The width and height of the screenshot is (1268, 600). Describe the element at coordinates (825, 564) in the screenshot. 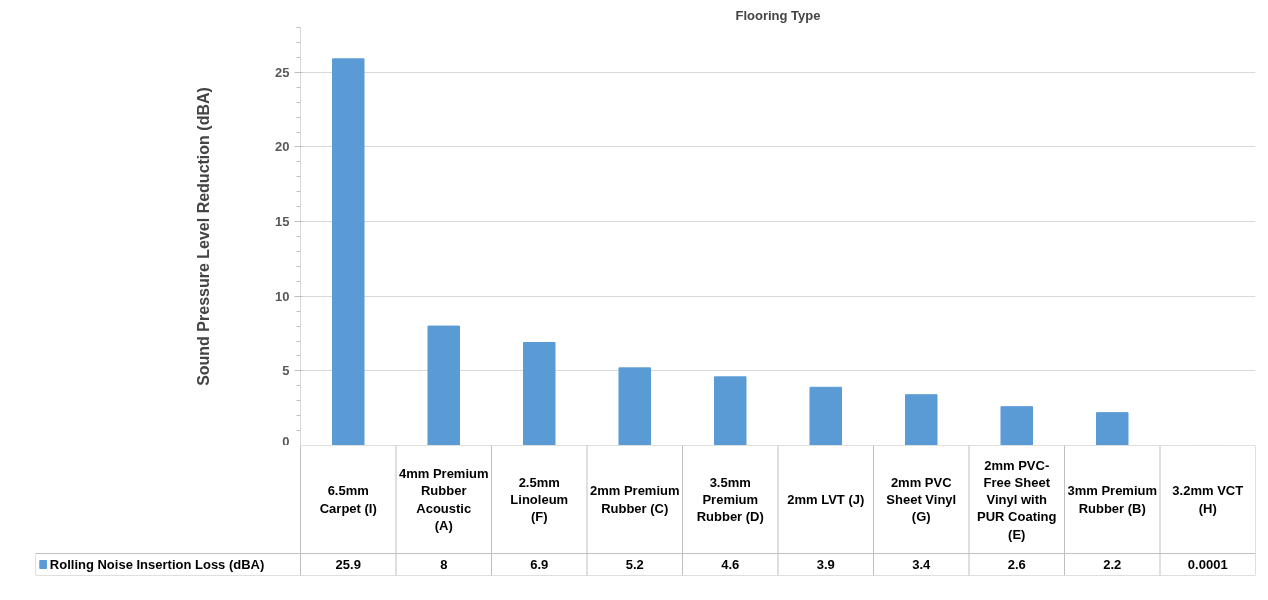

I see `data-label: 3.9` at that location.